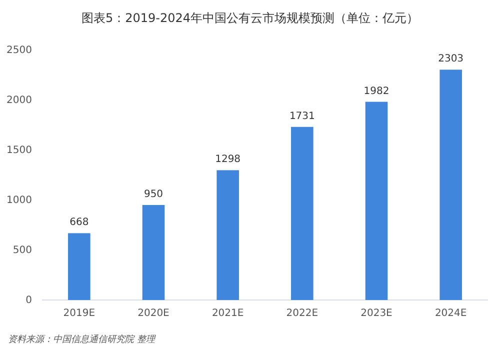 Image resolution: width=500 pixels, height=362 pixels. I want to click on x-tick-label: 2020E, so click(154, 313).